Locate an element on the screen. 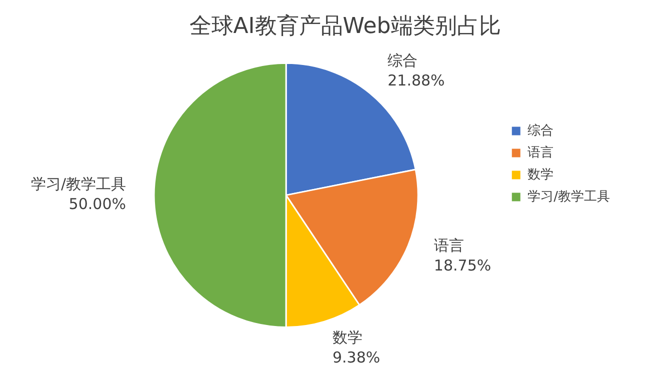 Image resolution: width=660 pixels, height=376 pixels. chart-title: 全球AI教育产品Web端类别占比 is located at coordinates (345, 25).